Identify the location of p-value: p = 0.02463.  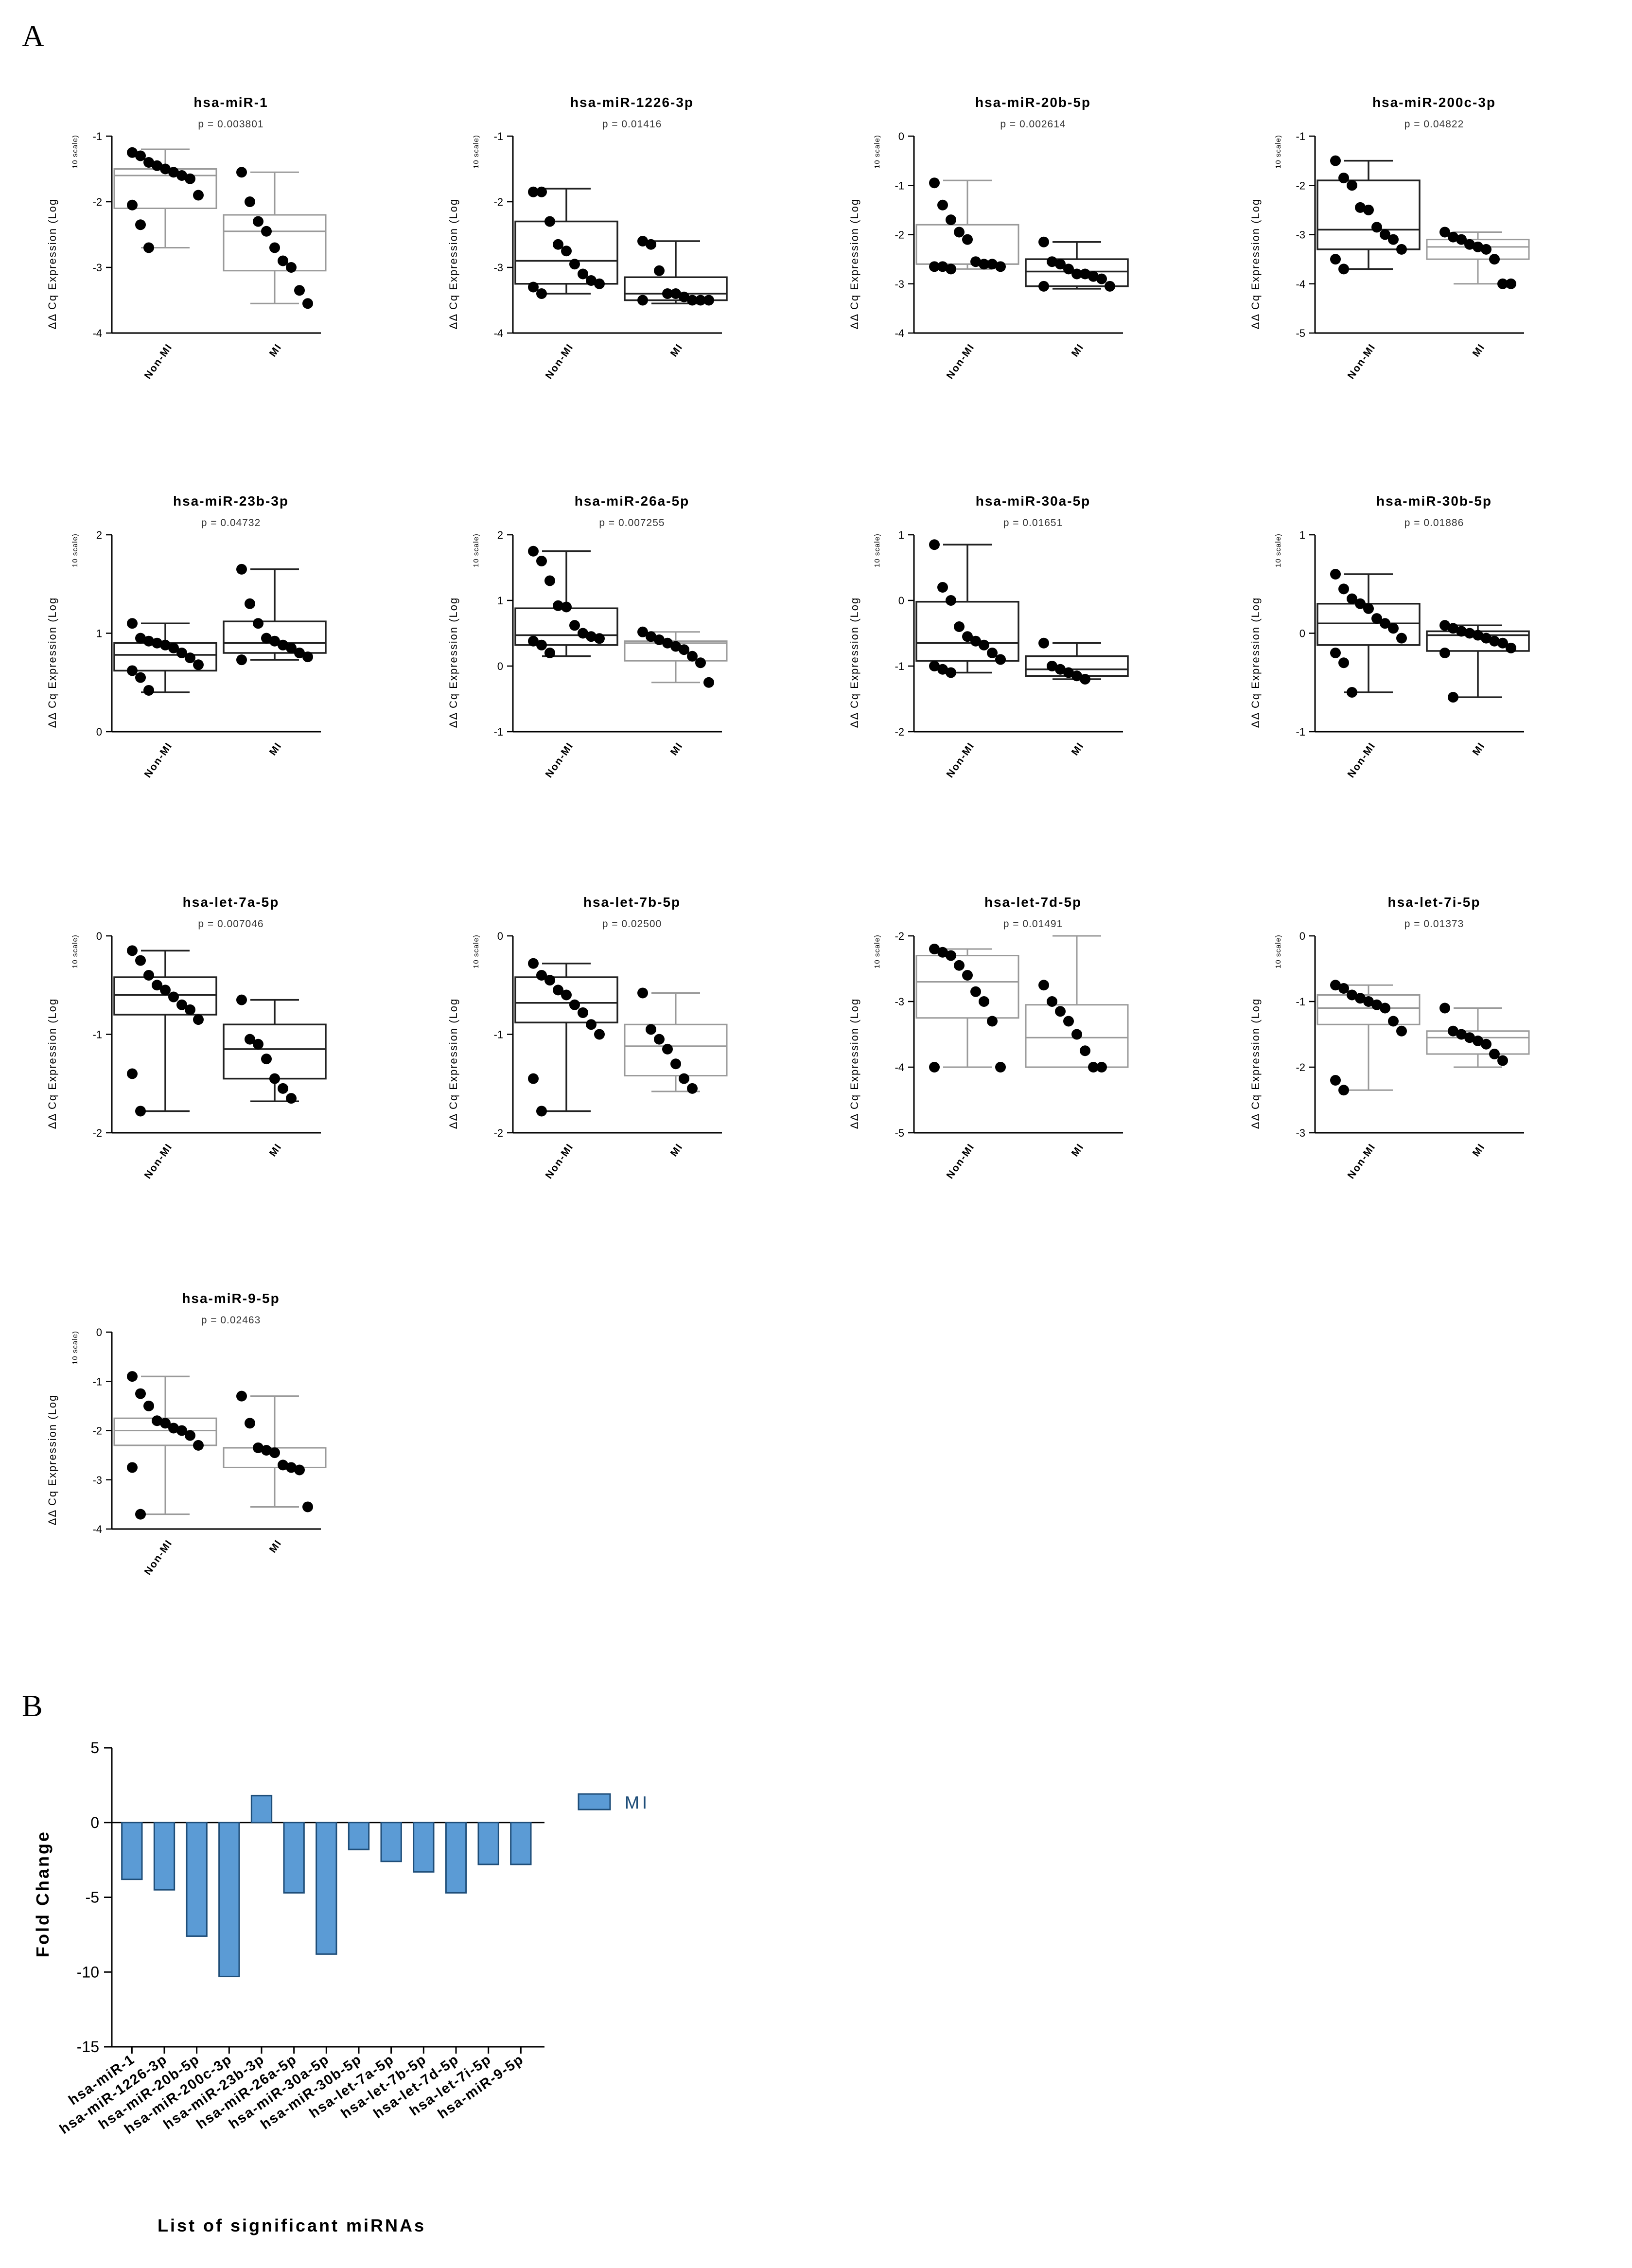
(231, 1320).